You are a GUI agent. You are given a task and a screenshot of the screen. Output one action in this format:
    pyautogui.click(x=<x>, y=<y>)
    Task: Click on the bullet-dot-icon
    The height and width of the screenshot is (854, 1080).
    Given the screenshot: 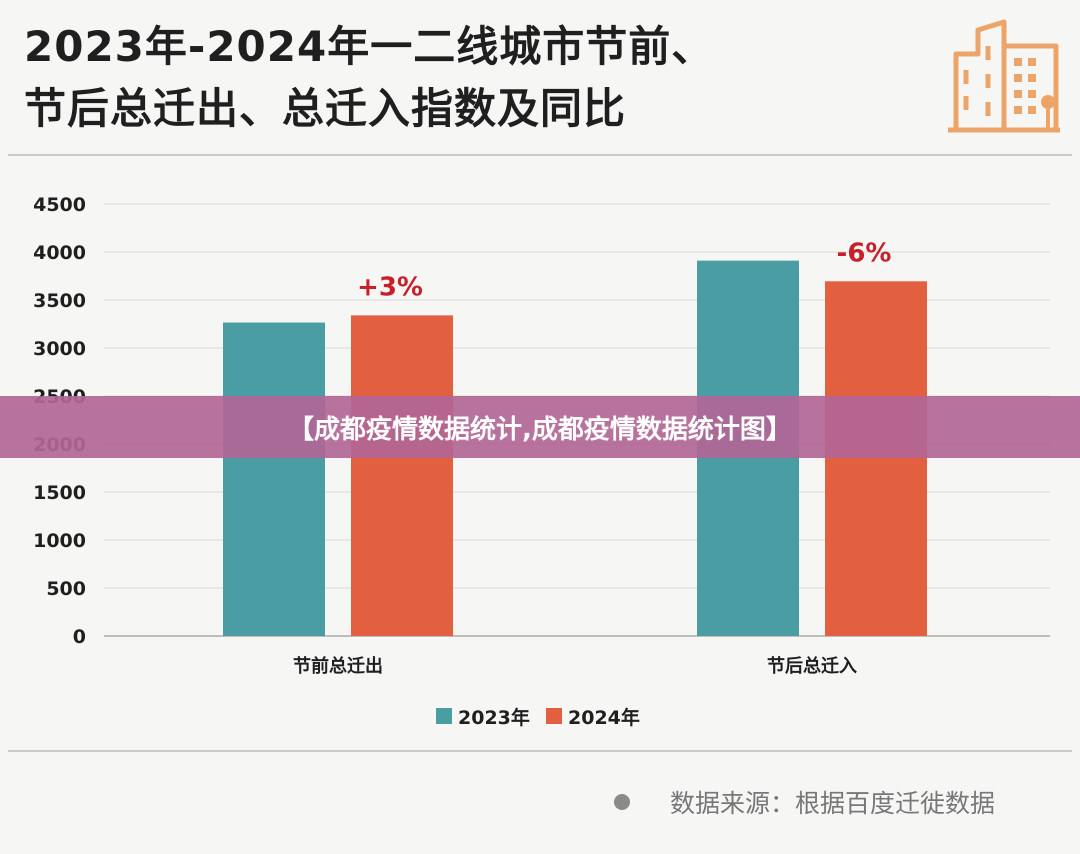 What is the action you would take?
    pyautogui.click(x=622, y=802)
    